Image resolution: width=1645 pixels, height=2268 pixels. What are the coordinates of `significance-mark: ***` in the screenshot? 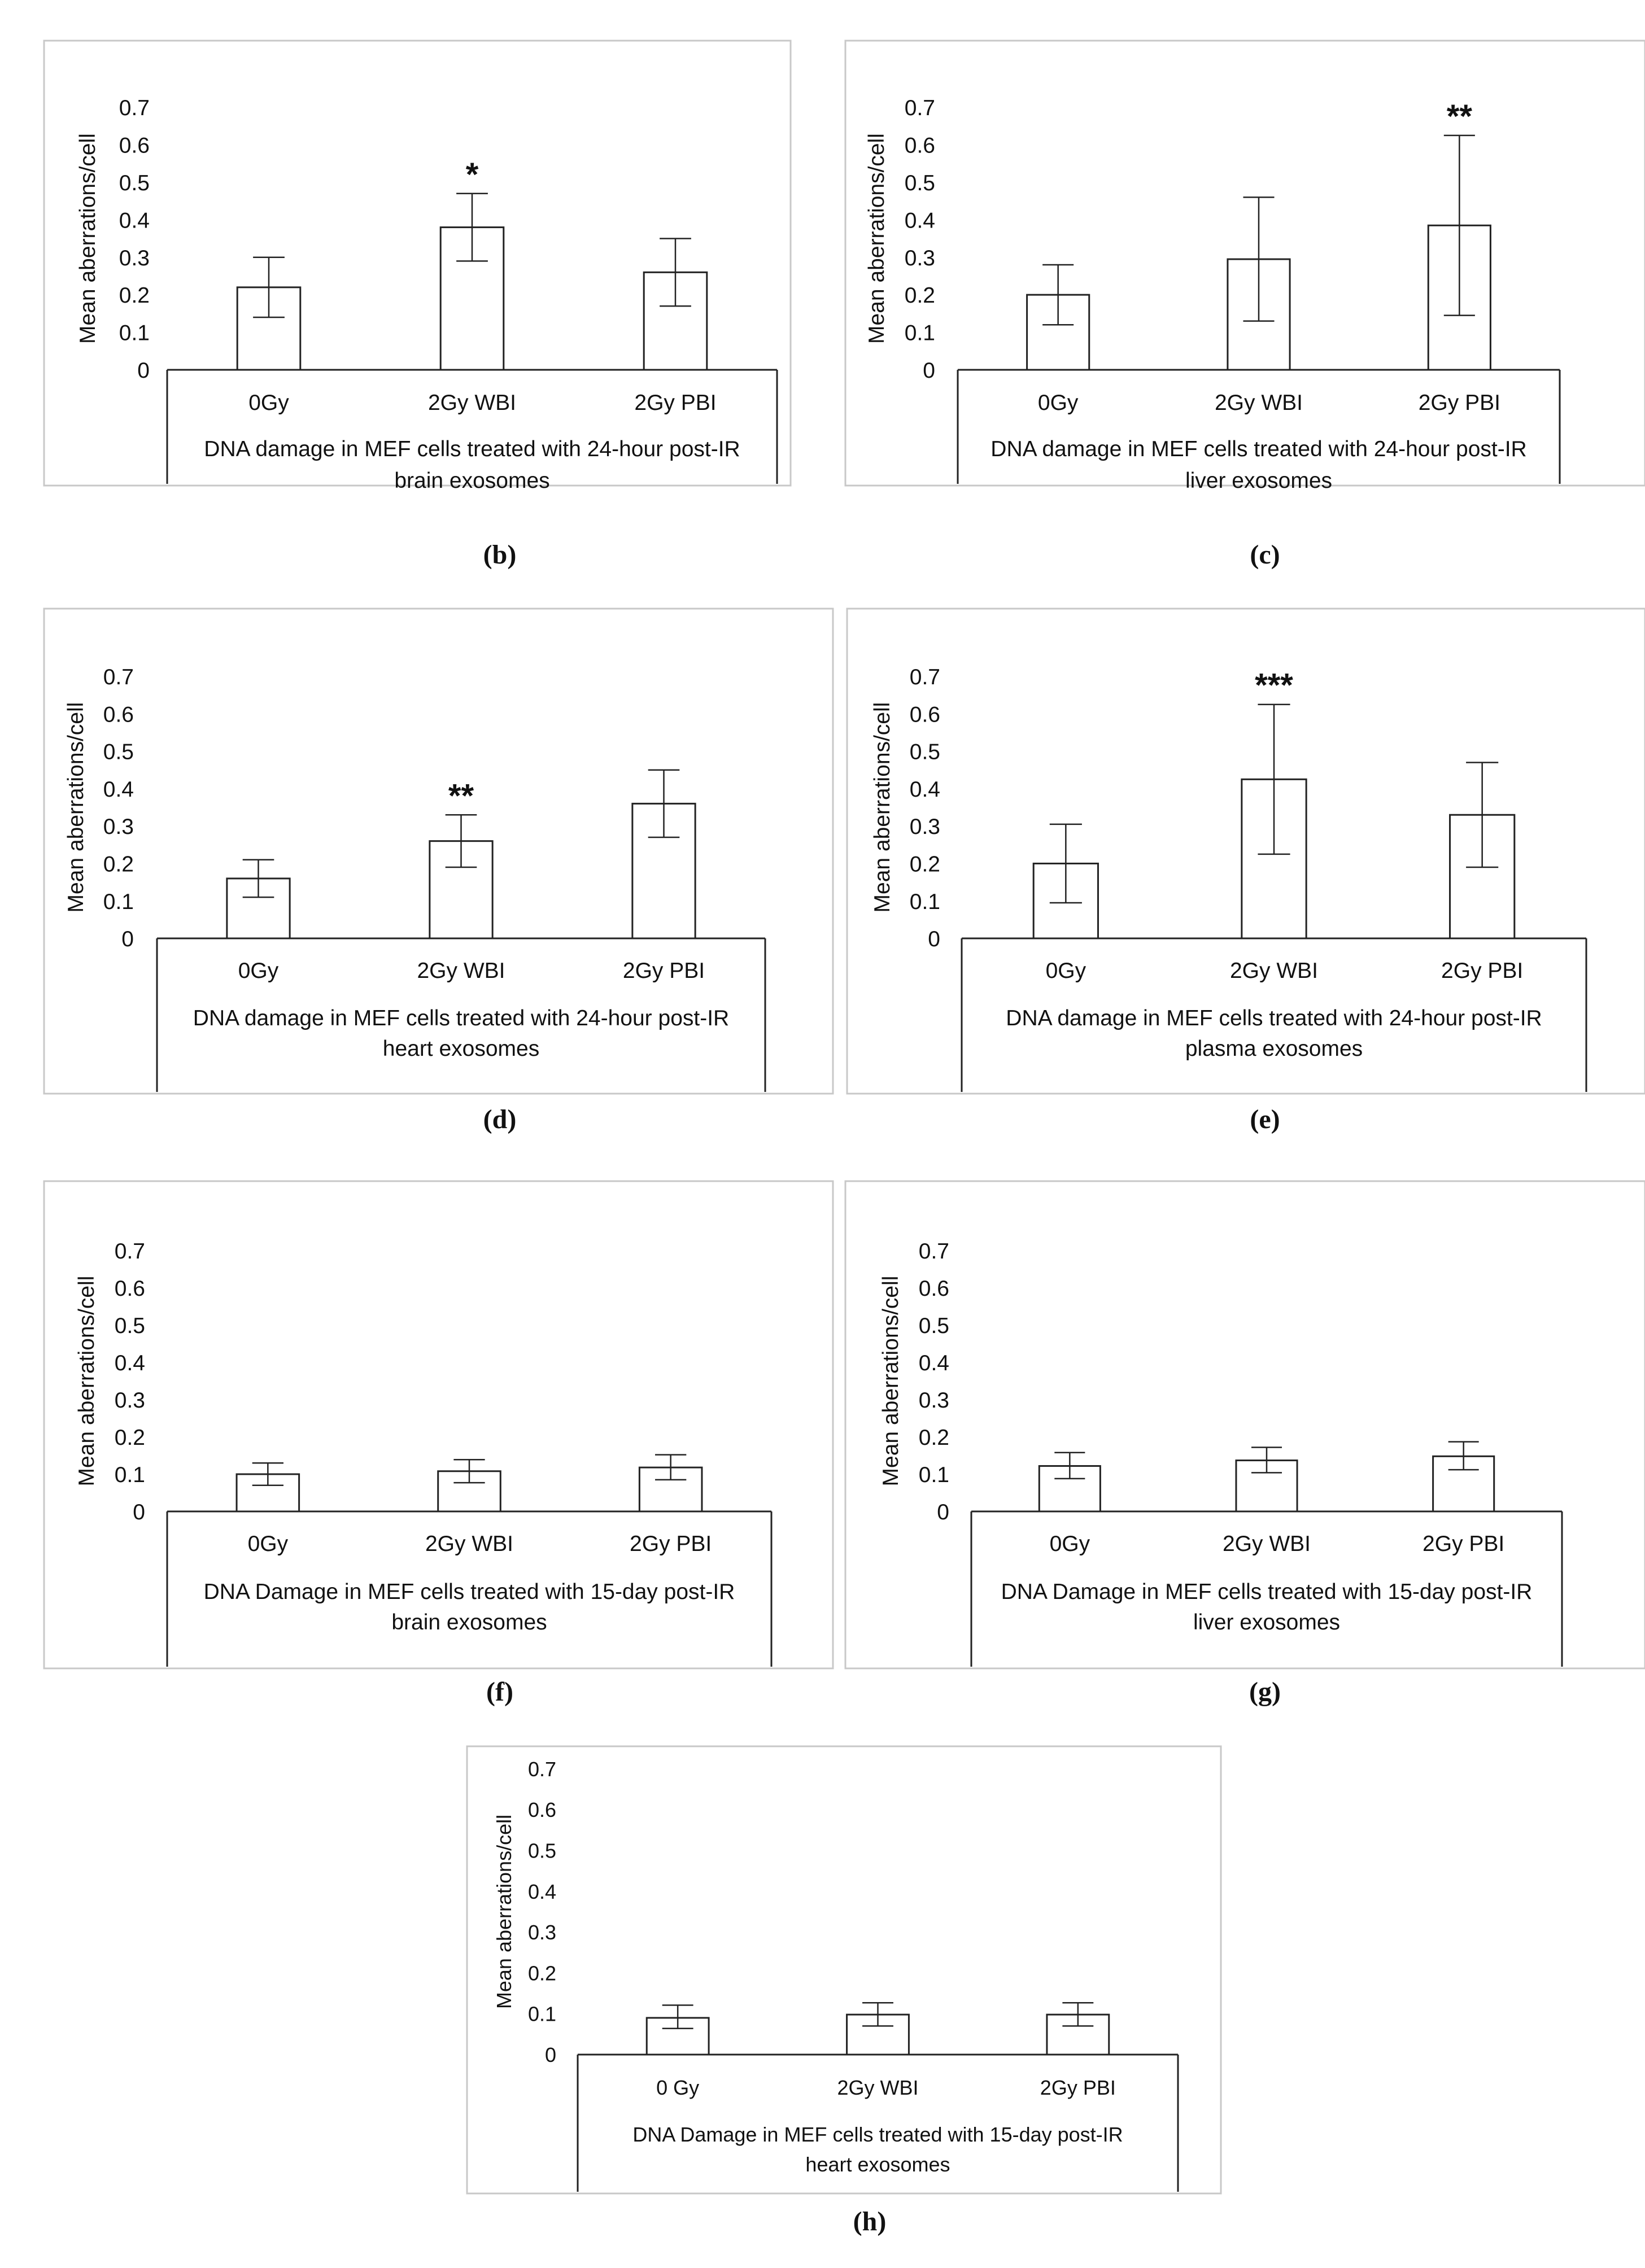 It's located at (1274, 686).